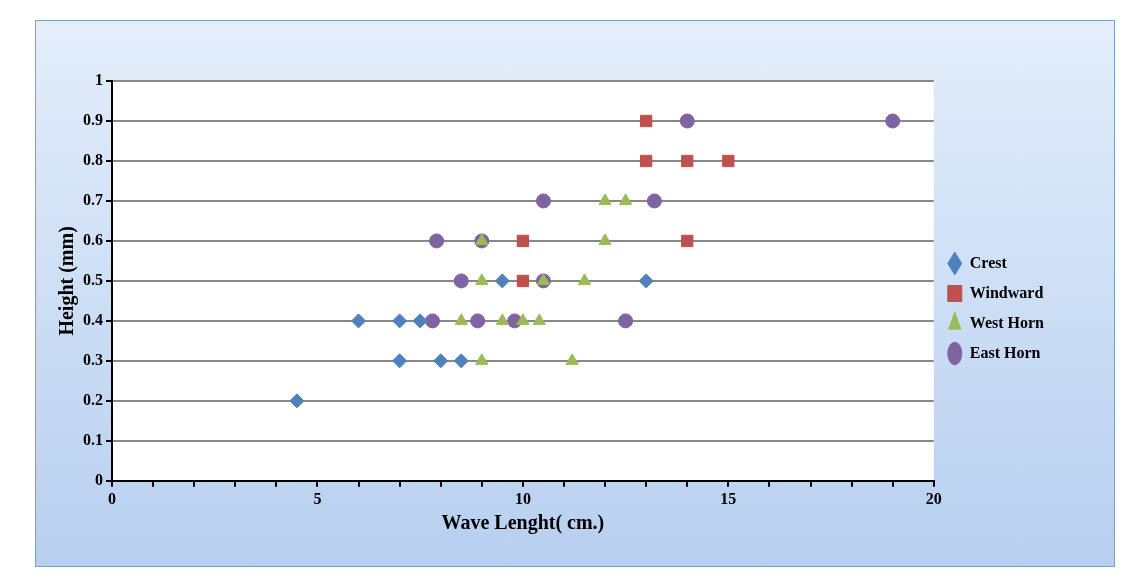 The height and width of the screenshot is (585, 1146). I want to click on x-tick-label: 15, so click(728, 498).